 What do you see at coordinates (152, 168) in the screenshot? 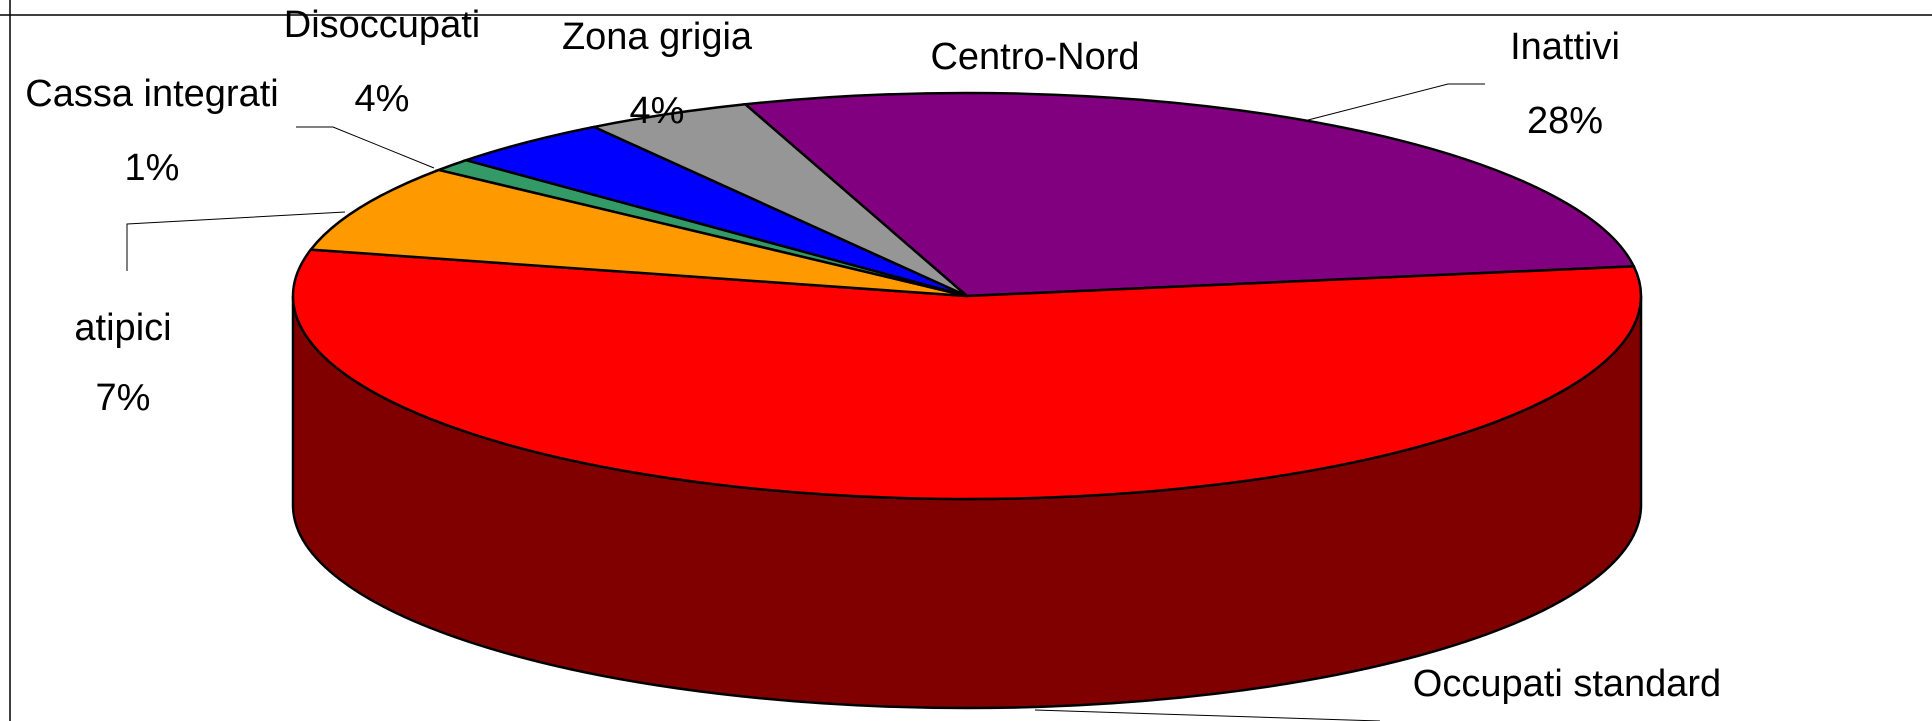
I see `value-label: 1%` at bounding box center [152, 168].